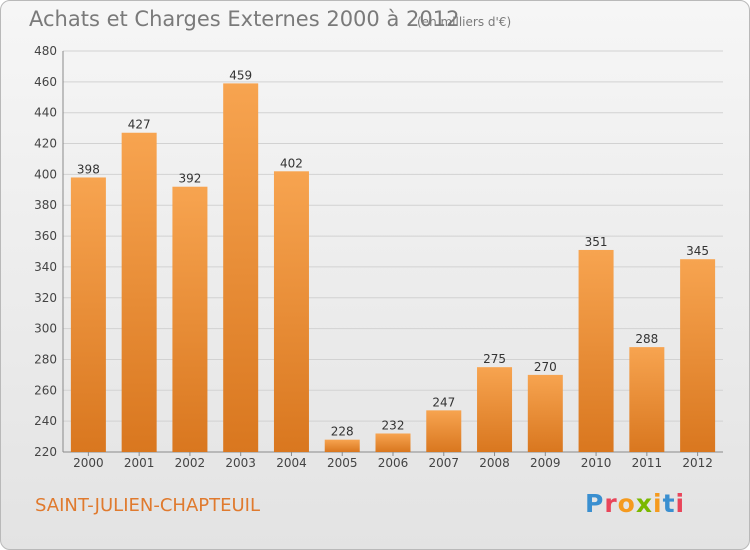  What do you see at coordinates (45, 421) in the screenshot?
I see `y-tick-label: 240` at bounding box center [45, 421].